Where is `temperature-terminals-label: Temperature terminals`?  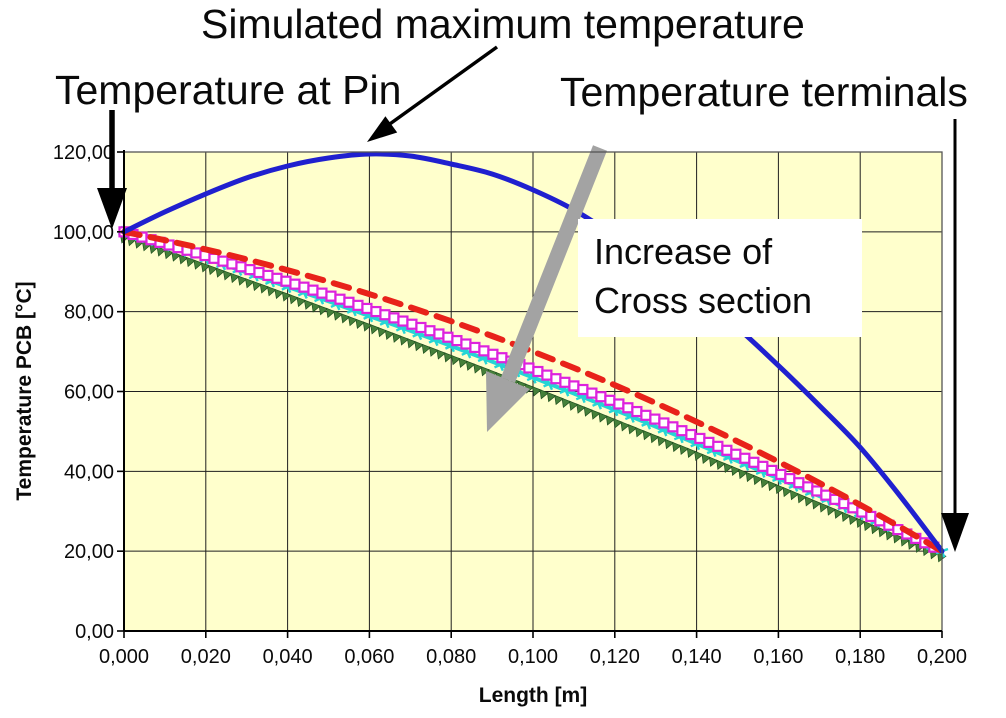 temperature-terminals-label: Temperature terminals is located at coordinates (764, 92).